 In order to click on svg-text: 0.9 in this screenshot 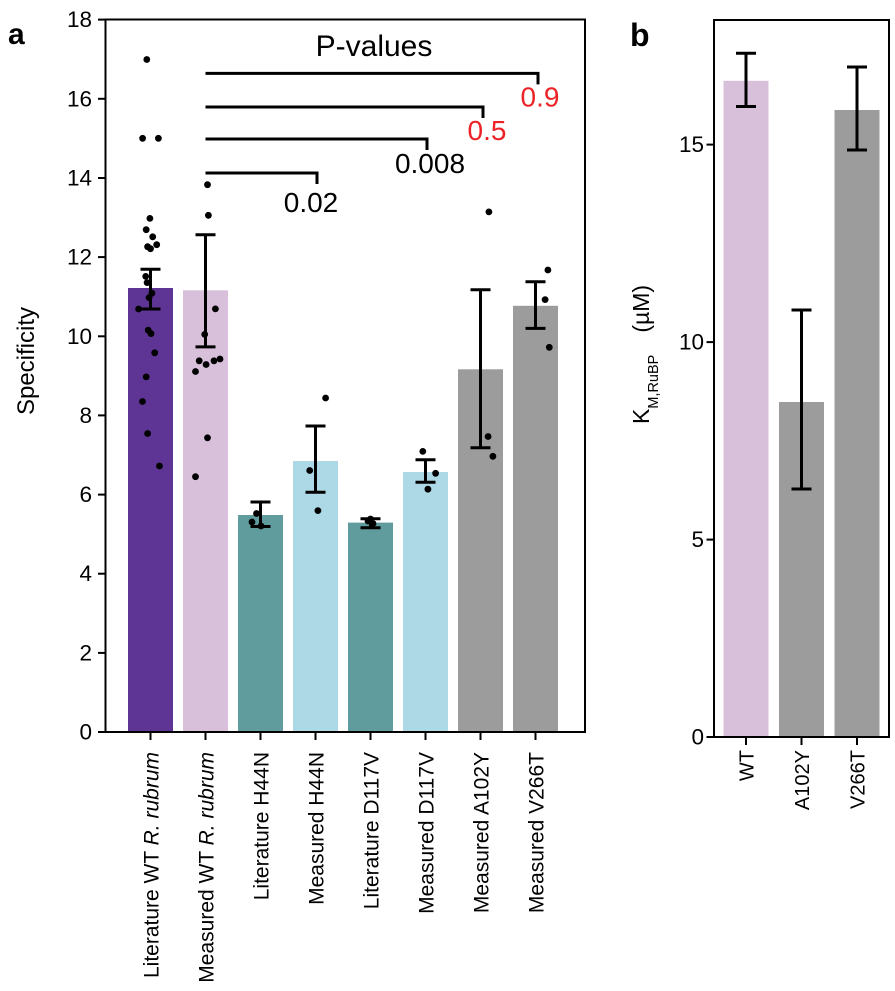, I will do `click(540, 97)`.